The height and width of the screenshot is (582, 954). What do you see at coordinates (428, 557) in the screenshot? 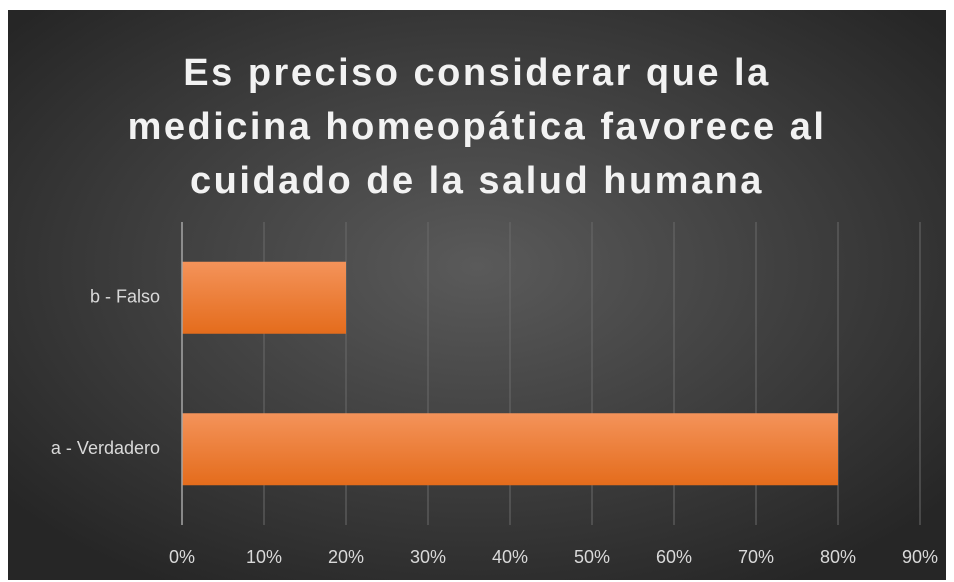
I see `x-tick-label: 30%` at bounding box center [428, 557].